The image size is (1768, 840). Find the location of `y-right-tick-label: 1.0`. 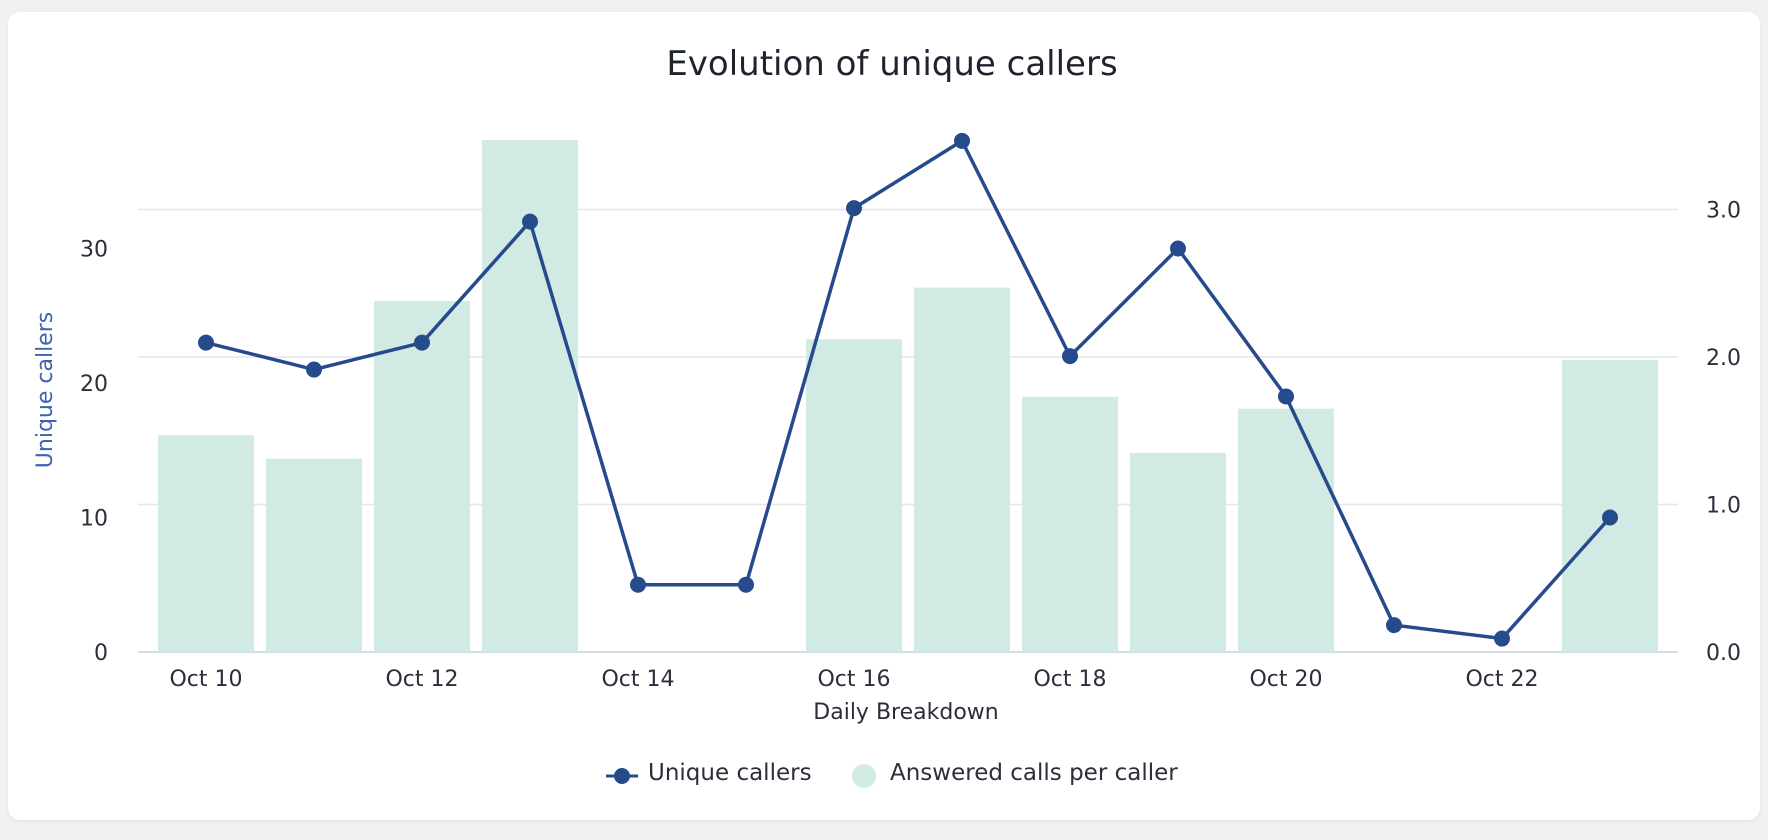

y-right-tick-label: 1.0 is located at coordinates (1723, 506).